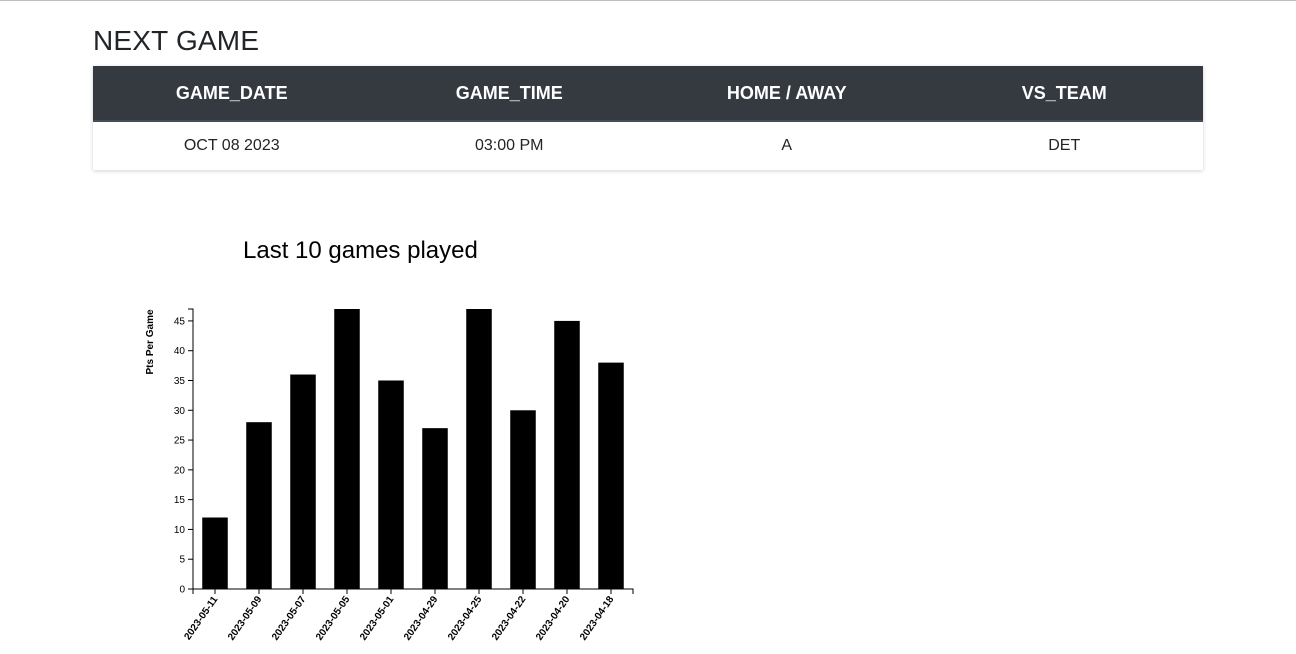  I want to click on x-tick-label: 2023-05-01, so click(377, 618).